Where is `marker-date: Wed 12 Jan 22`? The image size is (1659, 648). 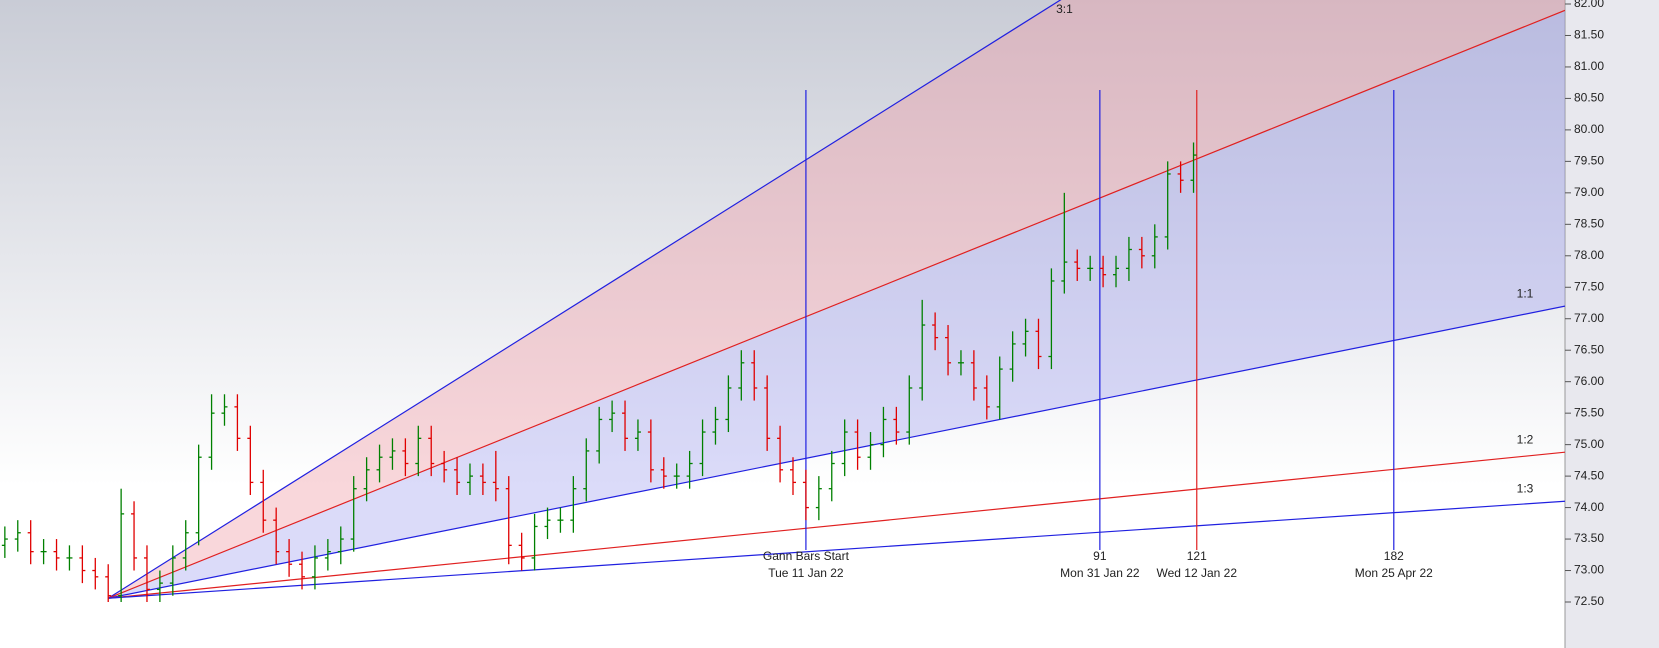
marker-date: Wed 12 Jan 22 is located at coordinates (1197, 573).